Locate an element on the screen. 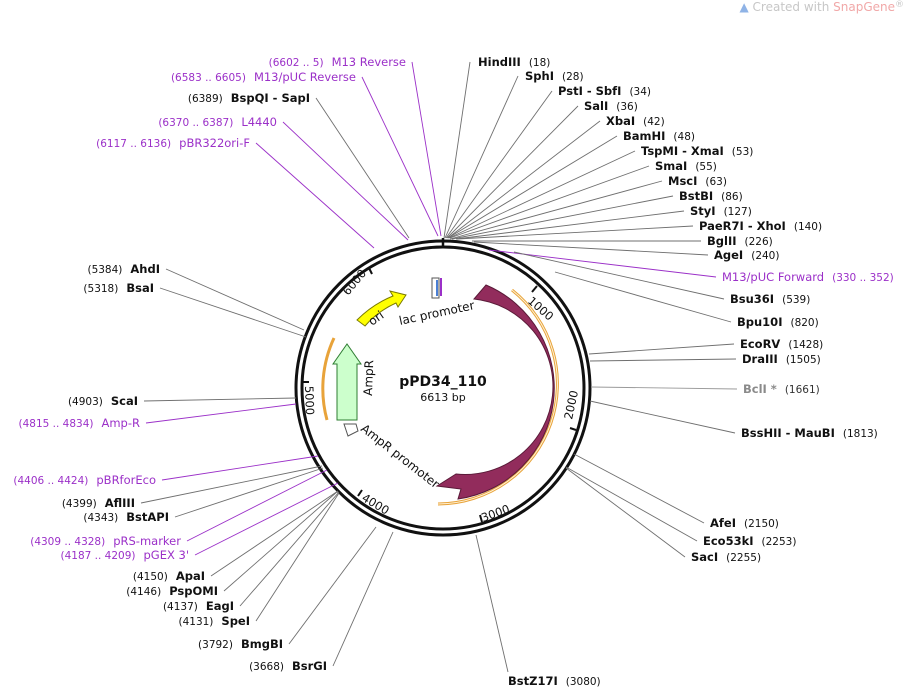 The height and width of the screenshot is (697, 912). site-label-right: Eco53kI is located at coordinates (728, 541).